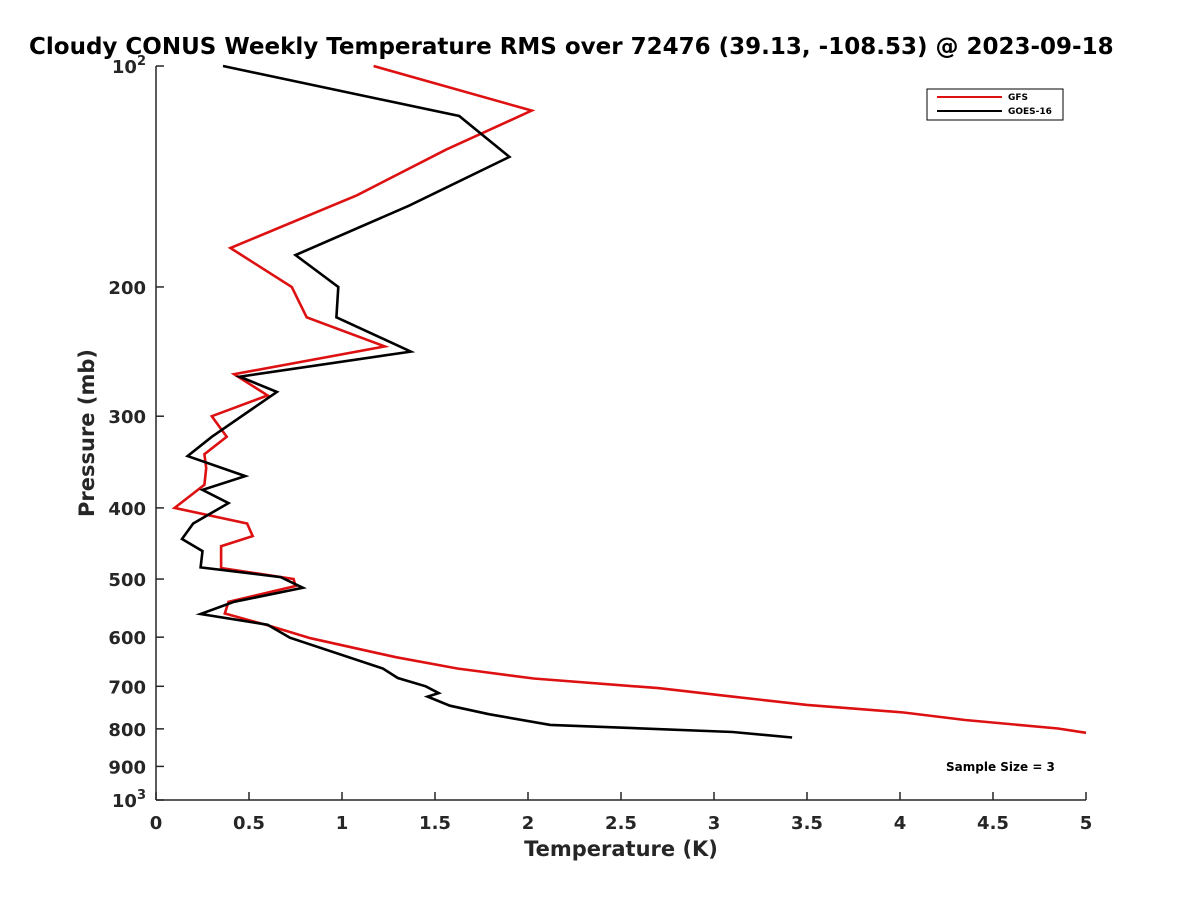 This screenshot has height=900, width=1200. What do you see at coordinates (621, 823) in the screenshot?
I see `x-tick-label: 2.5` at bounding box center [621, 823].